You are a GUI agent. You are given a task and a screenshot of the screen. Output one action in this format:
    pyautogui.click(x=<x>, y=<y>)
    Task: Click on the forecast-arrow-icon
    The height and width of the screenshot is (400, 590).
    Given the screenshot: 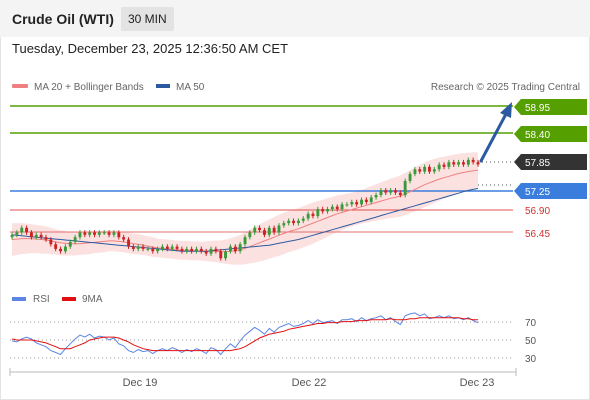 What is the action you would take?
    pyautogui.click(x=495, y=132)
    